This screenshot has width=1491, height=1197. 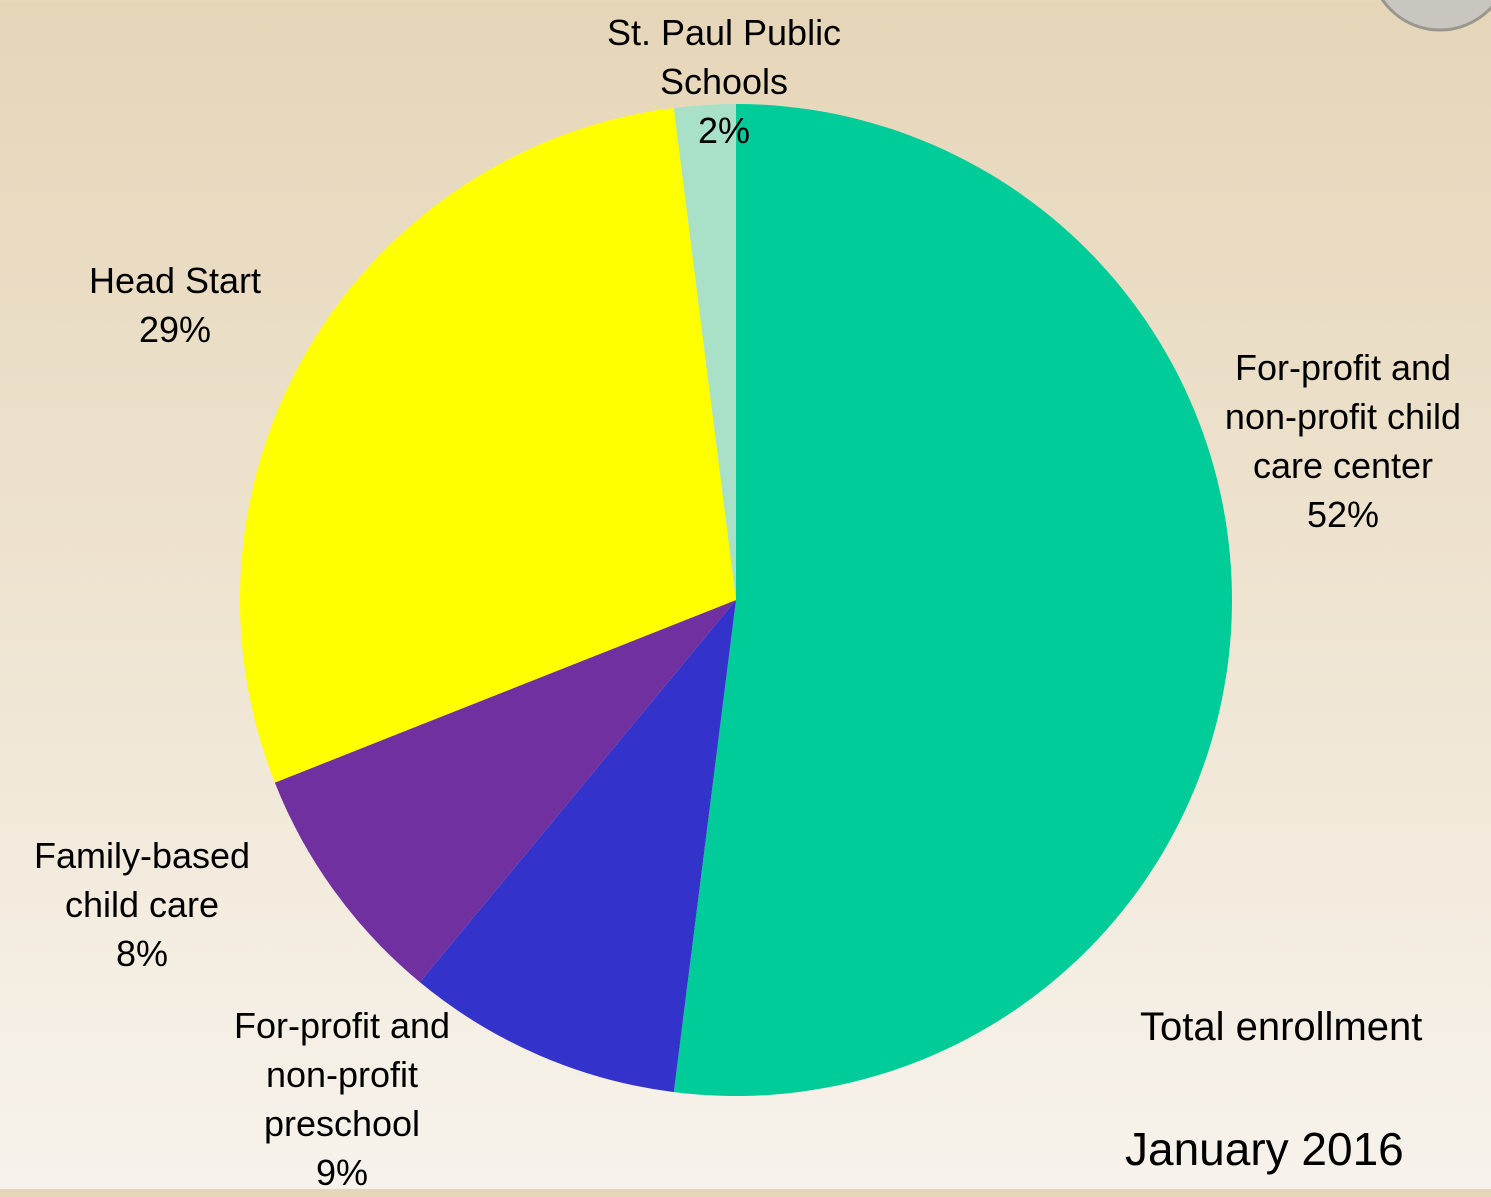 I want to click on category-label: Head Start, so click(x=175, y=280).